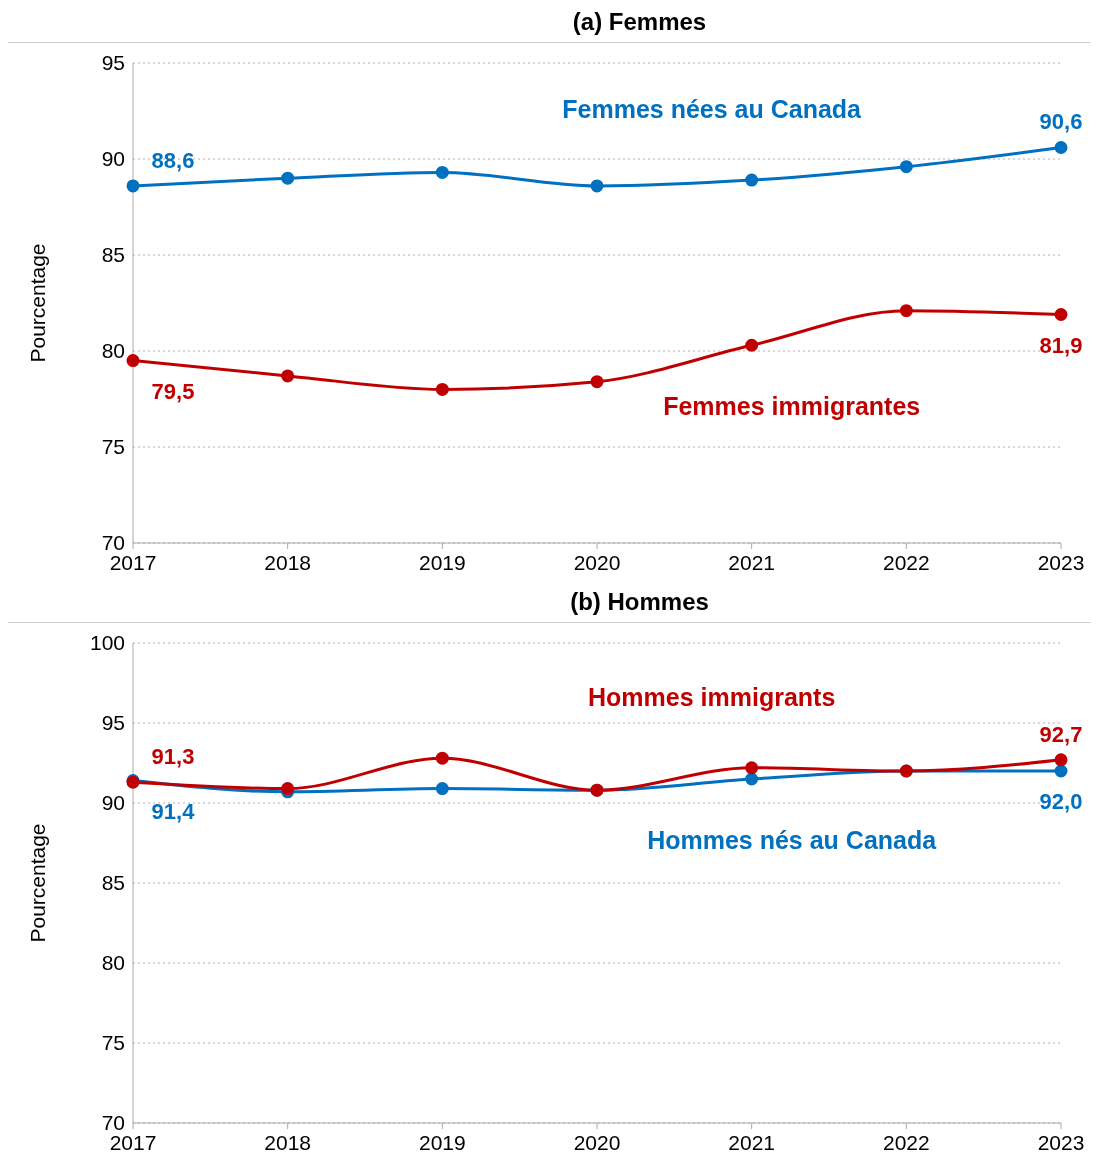 This screenshot has height=1167, width=1099. I want to click on data-label: 91,3, so click(173, 757).